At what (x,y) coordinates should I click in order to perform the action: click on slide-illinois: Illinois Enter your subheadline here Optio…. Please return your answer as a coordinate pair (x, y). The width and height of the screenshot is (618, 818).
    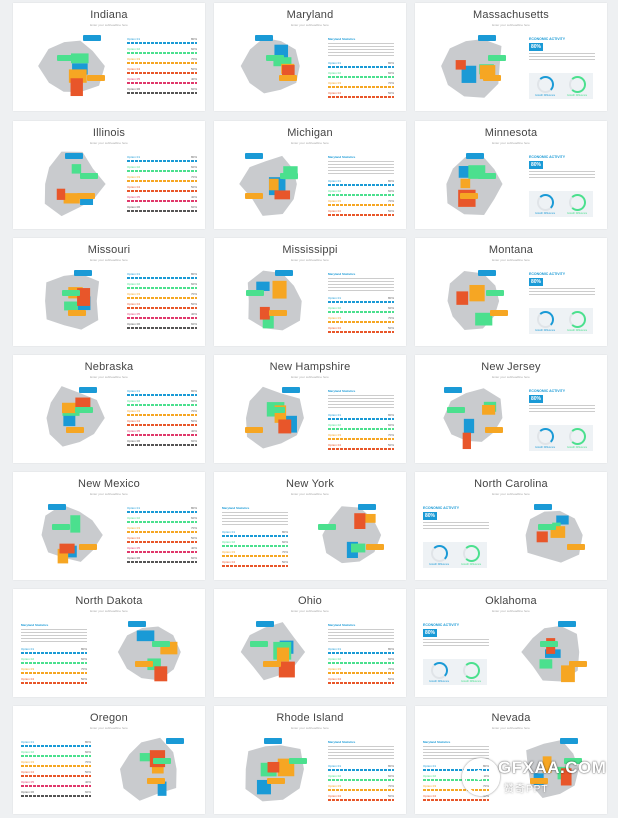
    Looking at the image, I should click on (109, 175).